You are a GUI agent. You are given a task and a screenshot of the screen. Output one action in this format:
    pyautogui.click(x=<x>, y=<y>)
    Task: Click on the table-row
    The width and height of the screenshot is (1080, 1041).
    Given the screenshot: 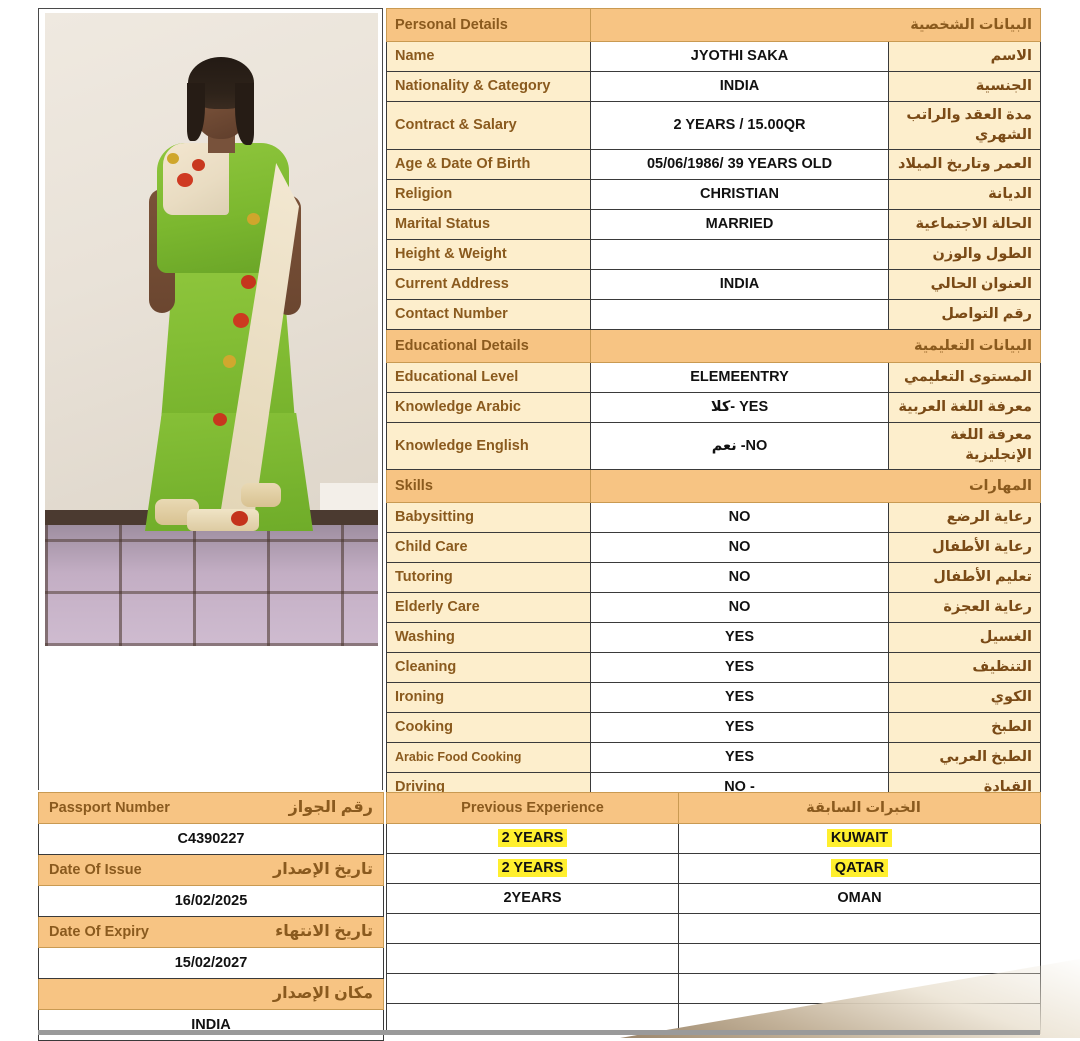 What is the action you would take?
    pyautogui.click(x=713, y=988)
    